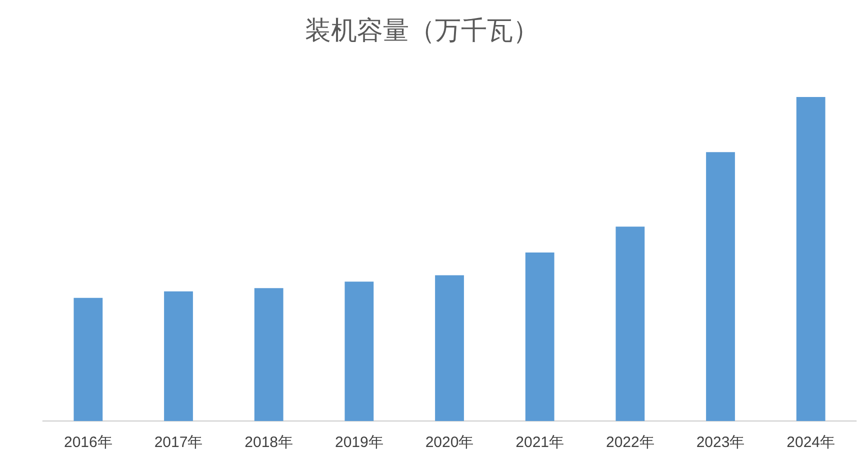  Describe the element at coordinates (178, 442) in the screenshot. I see `x-tick-label: 2017年` at that location.